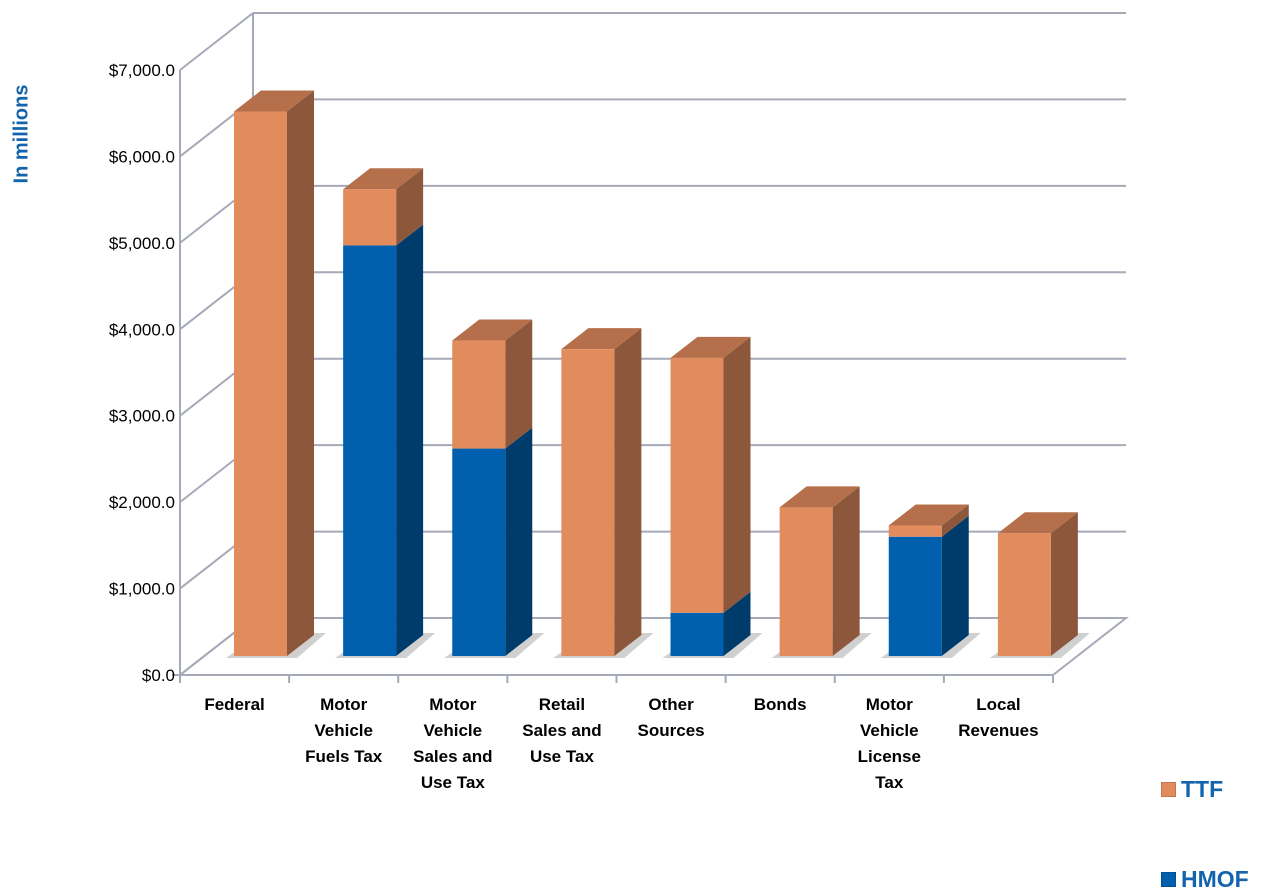  I want to click on bar-hmof-1-side, so click(410, 440).